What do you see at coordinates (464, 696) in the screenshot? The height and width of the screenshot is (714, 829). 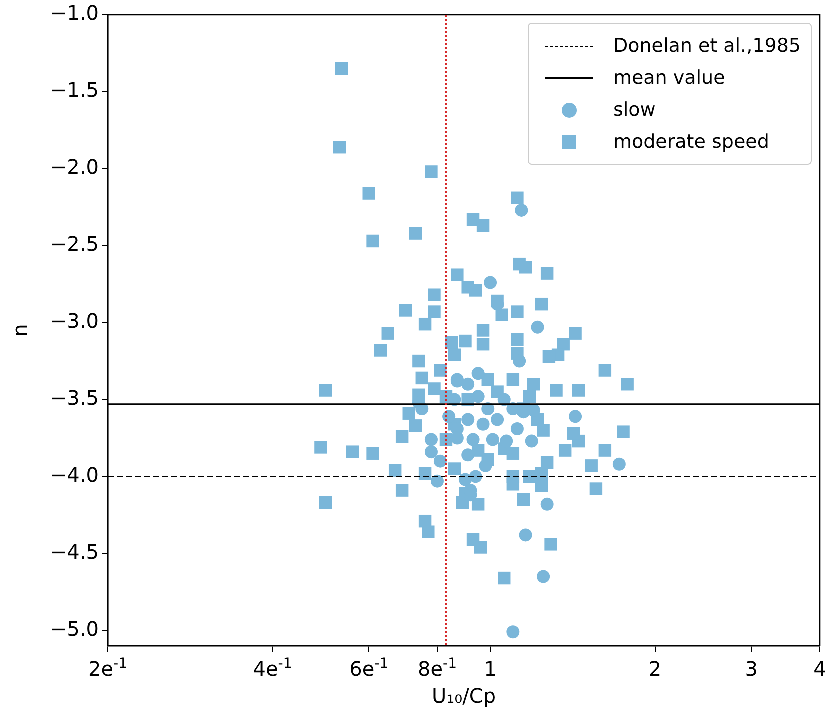 I see `x-axis-title: U₁₀/Cp` at bounding box center [464, 696].